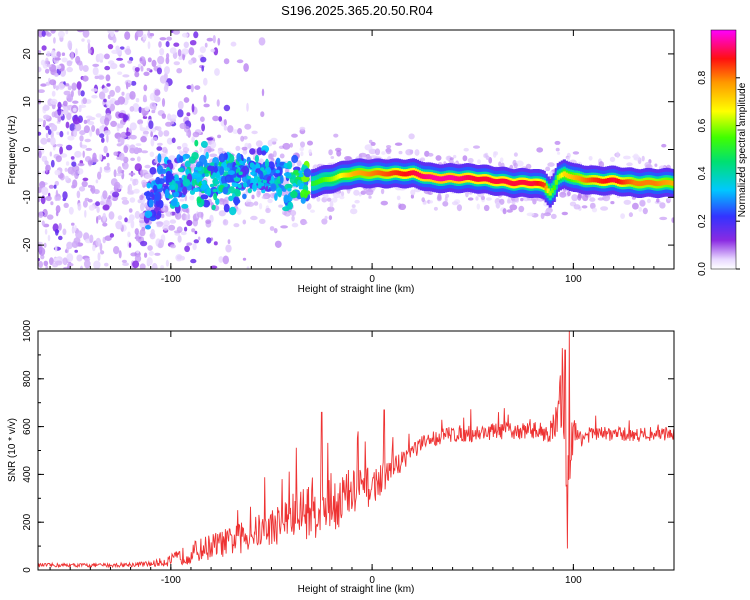  What do you see at coordinates (27, 102) in the screenshot?
I see `y-tick-label: 10` at bounding box center [27, 102].